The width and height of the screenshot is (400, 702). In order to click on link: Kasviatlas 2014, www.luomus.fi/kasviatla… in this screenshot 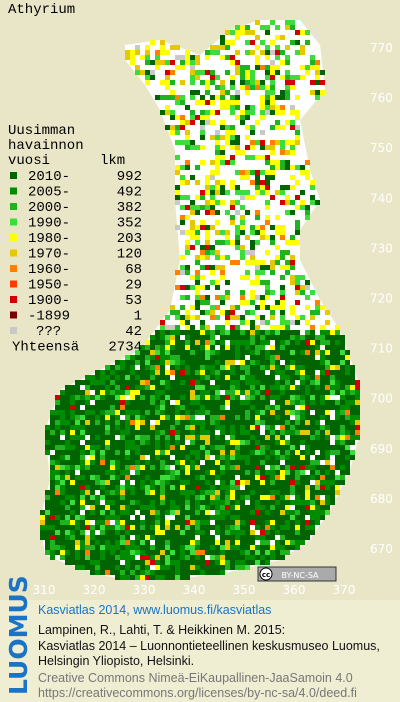, I will do `click(154, 610)`.